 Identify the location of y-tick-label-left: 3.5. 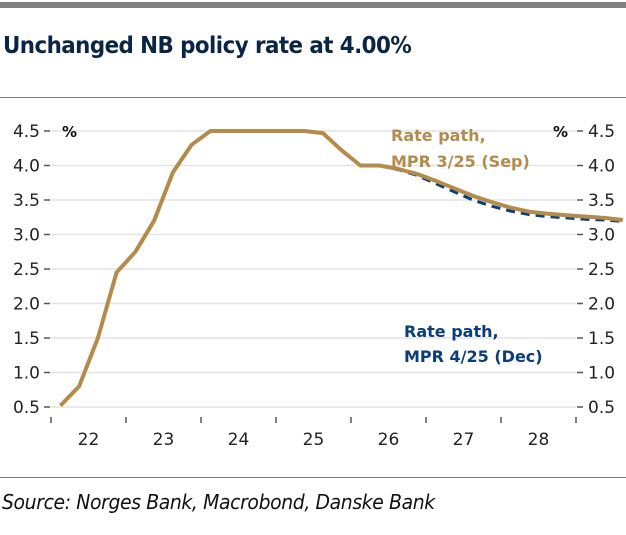
(26, 201).